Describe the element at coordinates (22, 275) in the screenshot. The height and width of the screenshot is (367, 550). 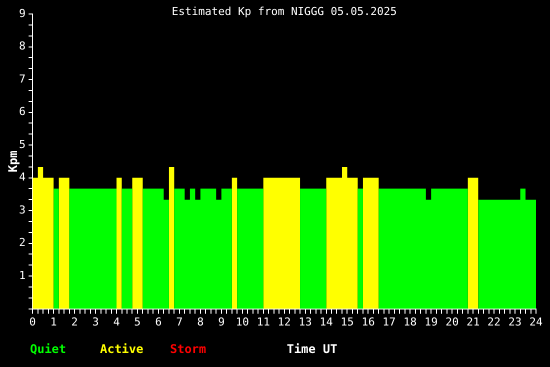
I see `y-tick-label: 1` at that location.